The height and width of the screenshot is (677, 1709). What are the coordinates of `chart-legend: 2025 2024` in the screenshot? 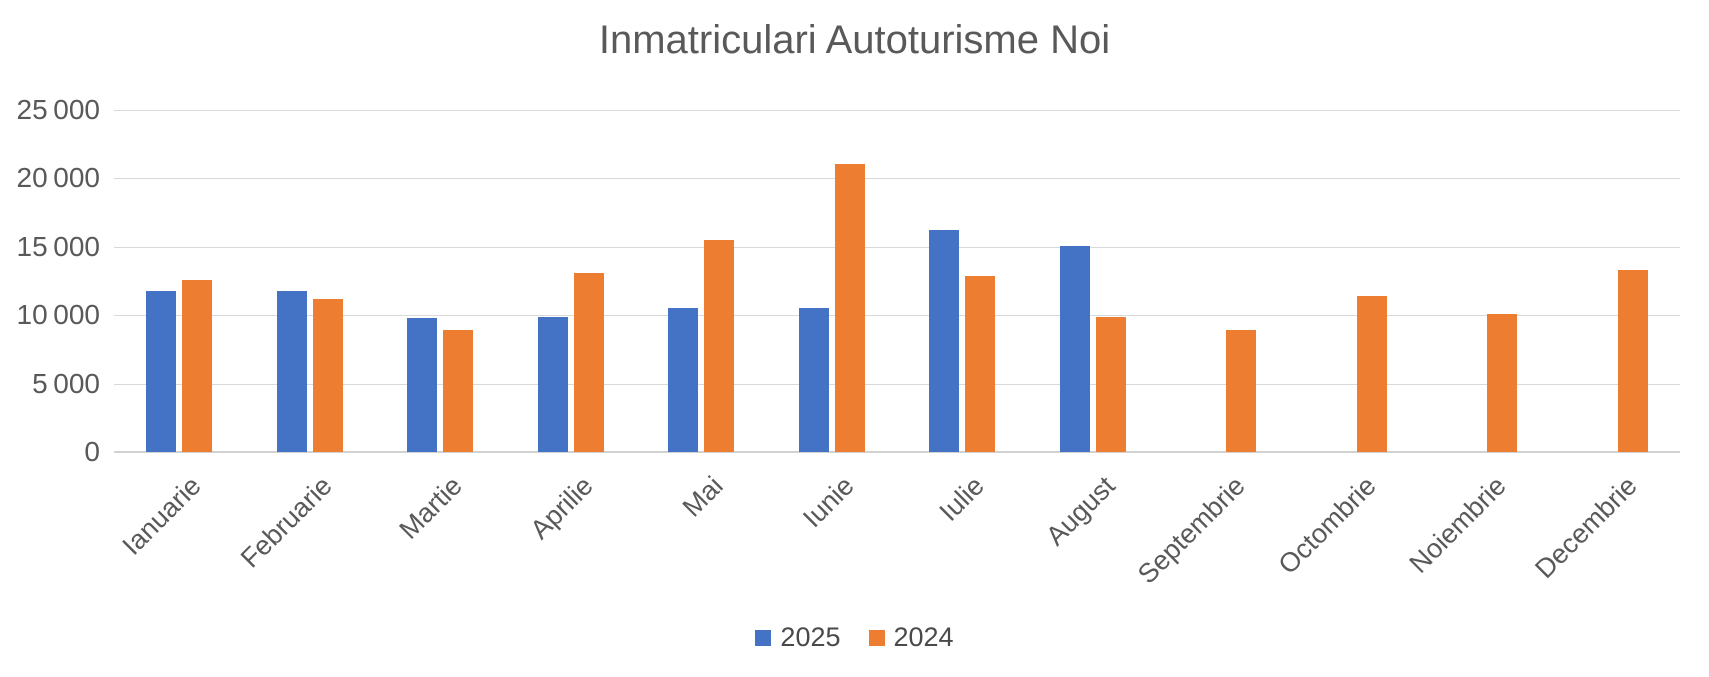 It's located at (854, 637).